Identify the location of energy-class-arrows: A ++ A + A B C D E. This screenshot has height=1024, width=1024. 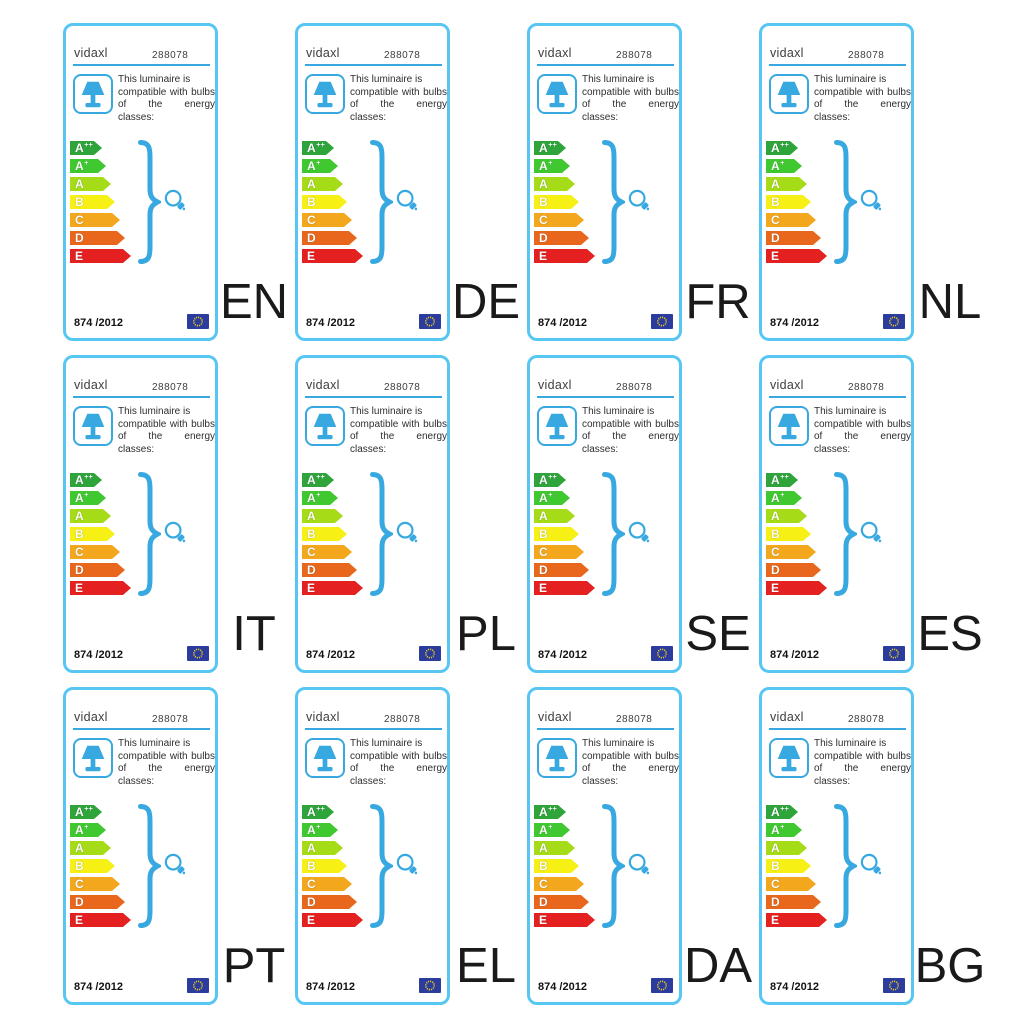
(796, 868).